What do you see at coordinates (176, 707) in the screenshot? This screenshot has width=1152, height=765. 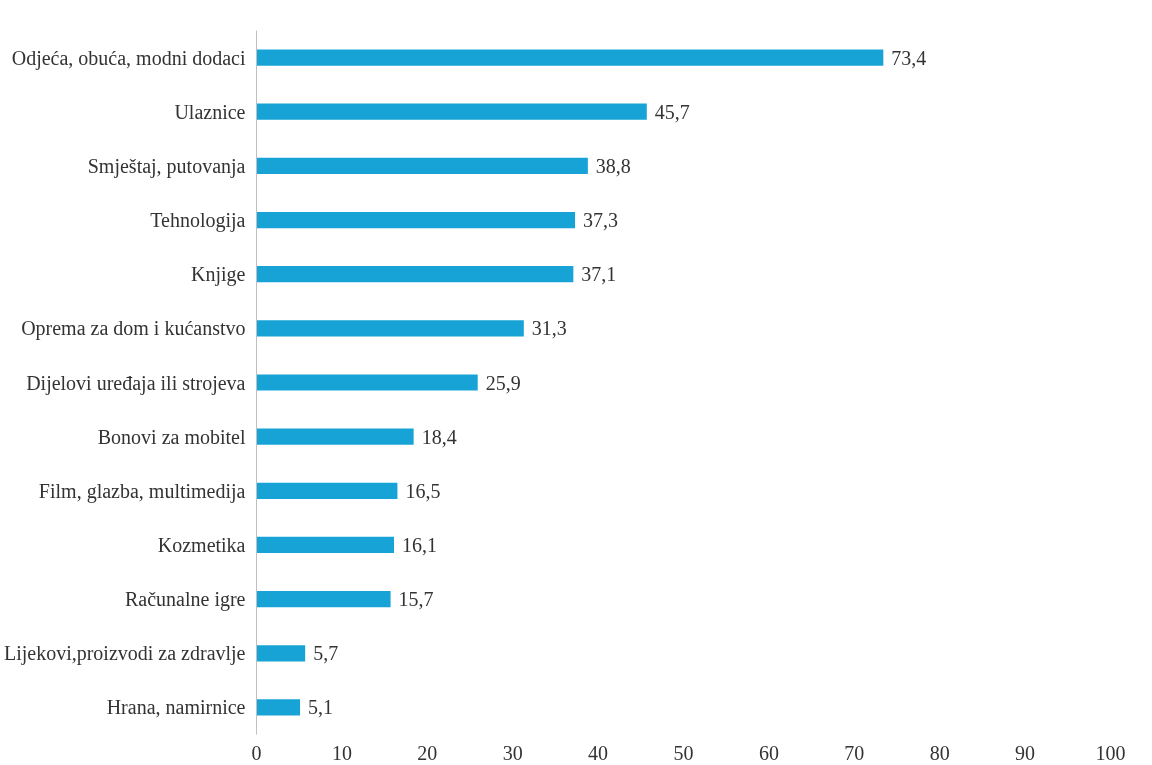 I see `y-tick-label: Hrana, namirnice` at bounding box center [176, 707].